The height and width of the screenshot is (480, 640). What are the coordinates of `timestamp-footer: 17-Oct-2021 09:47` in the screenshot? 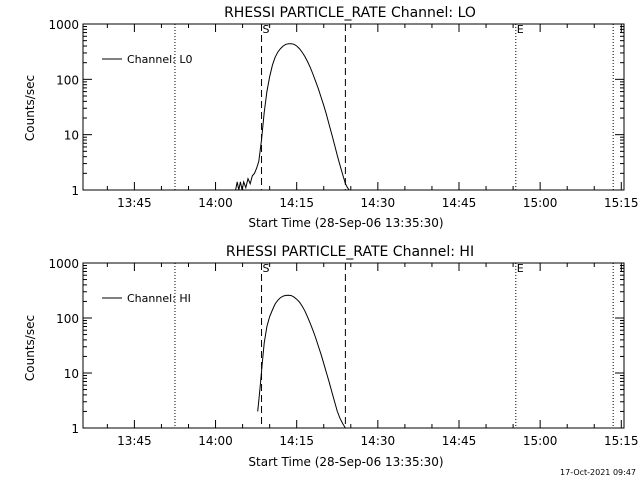 It's located at (598, 472).